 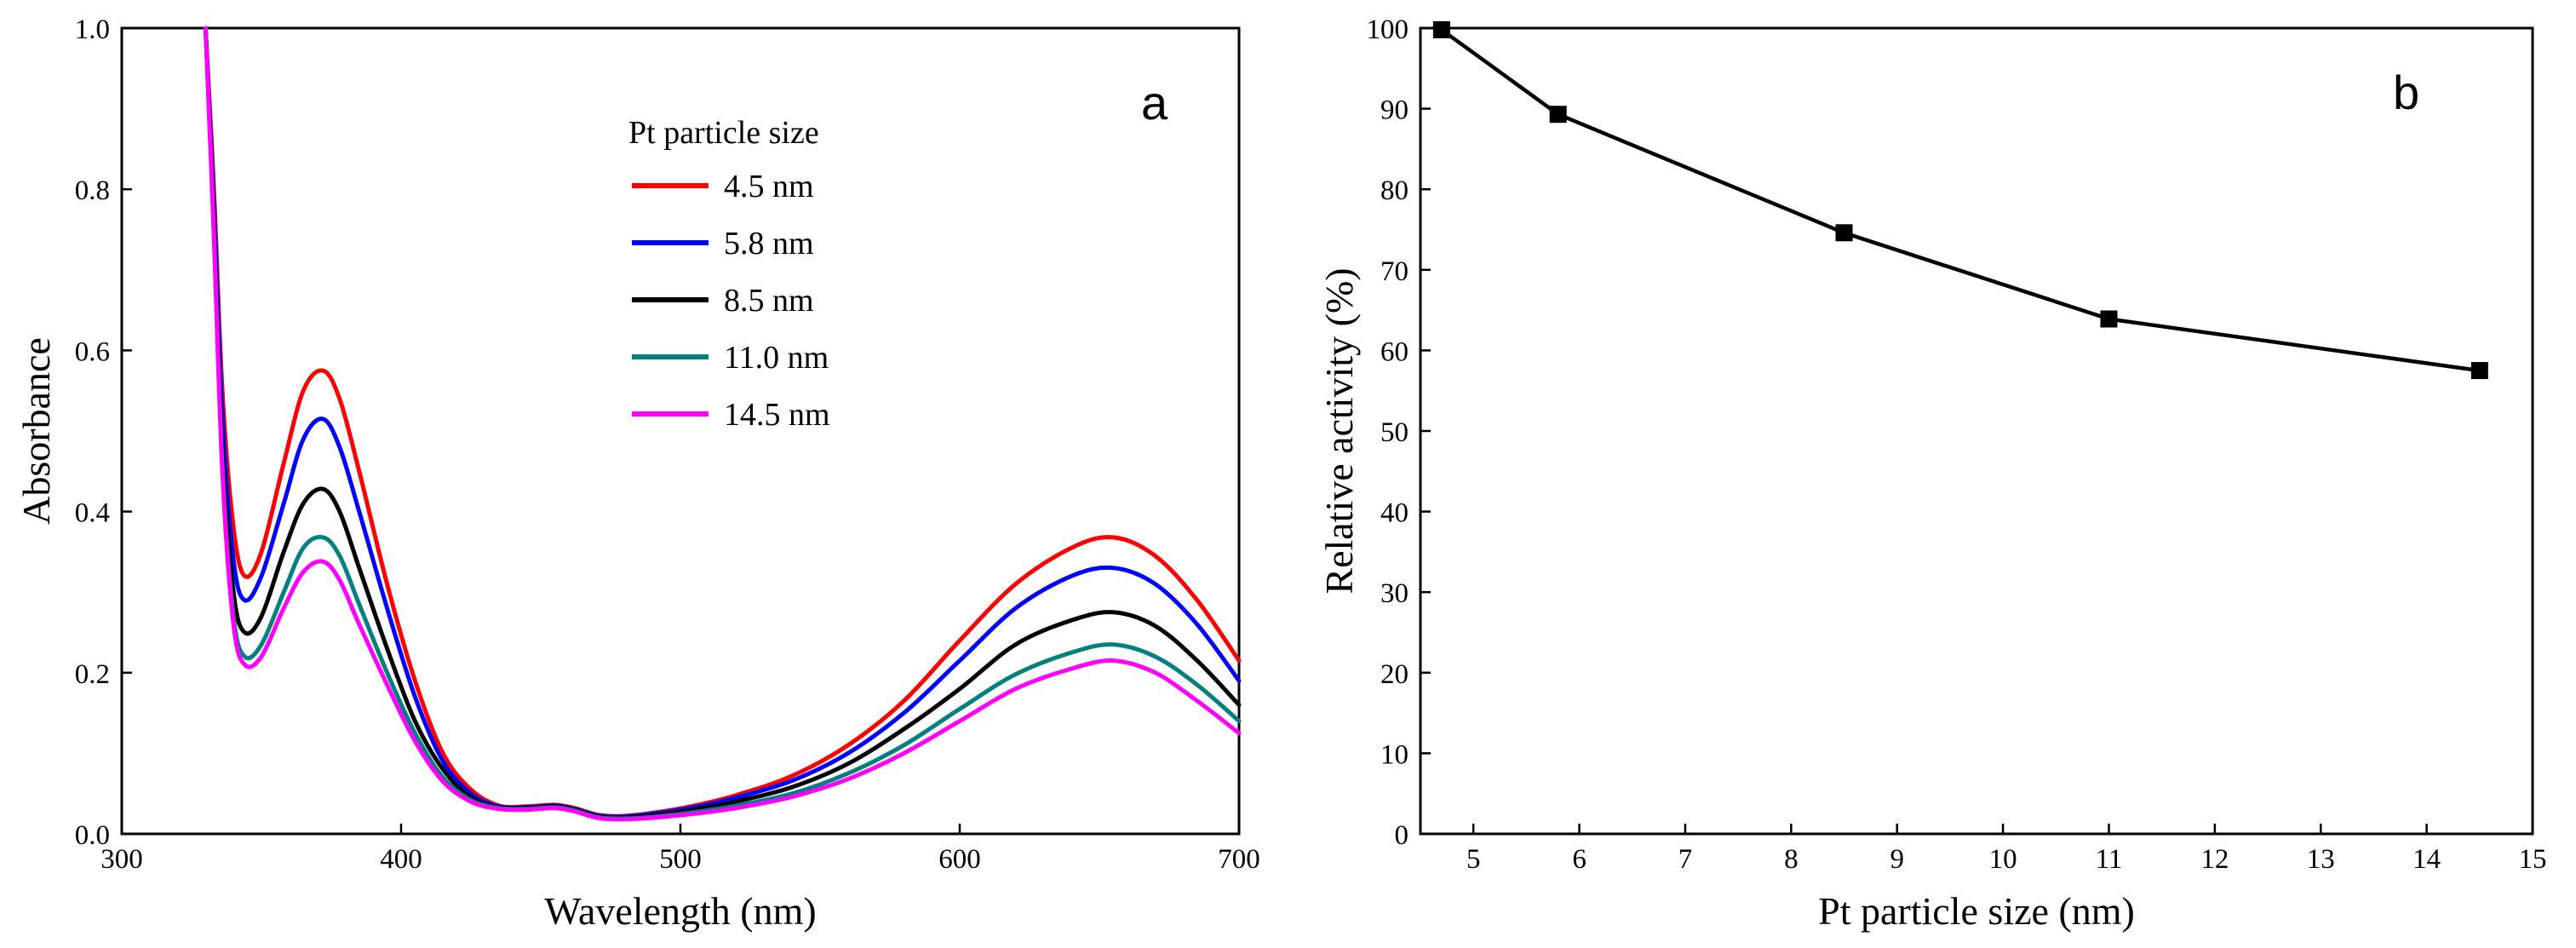 What do you see at coordinates (92, 674) in the screenshot?
I see `panel-a-y-tick-label: 0.2` at bounding box center [92, 674].